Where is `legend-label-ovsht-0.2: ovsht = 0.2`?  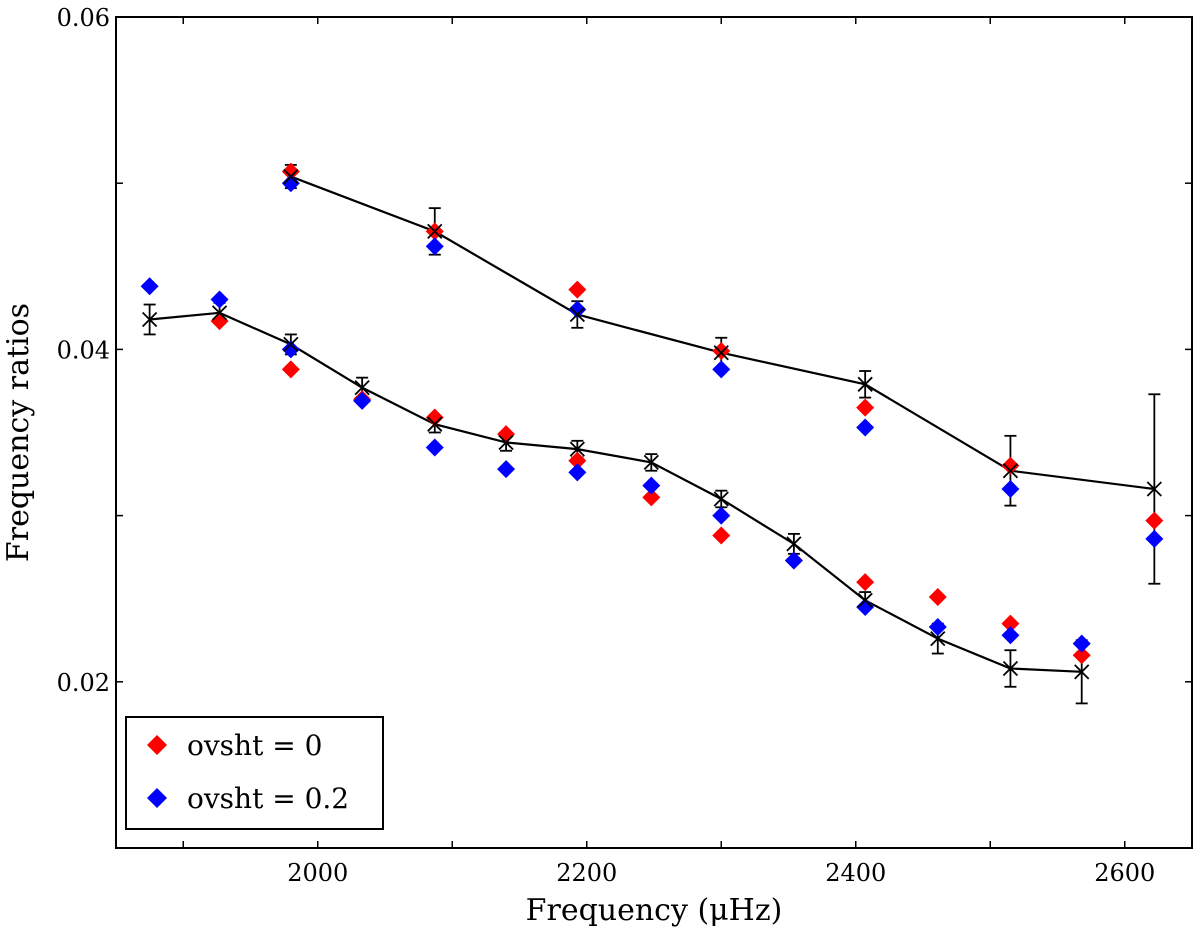 legend-label-ovsht-0.2: ovsht = 0.2 is located at coordinates (268, 798).